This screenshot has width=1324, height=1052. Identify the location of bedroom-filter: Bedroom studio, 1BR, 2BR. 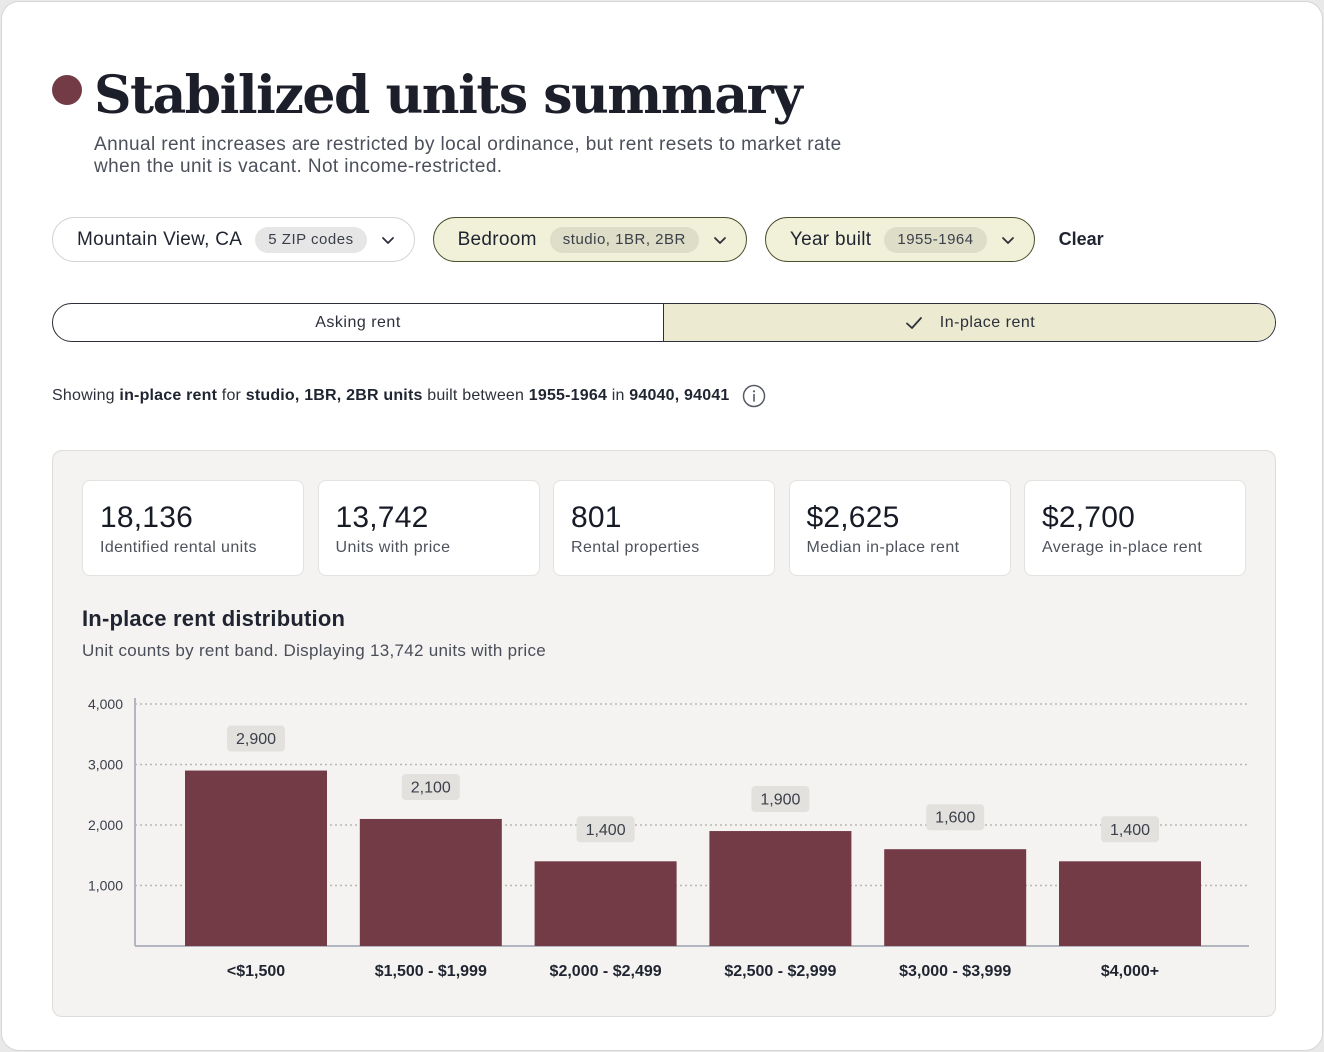
(589, 239).